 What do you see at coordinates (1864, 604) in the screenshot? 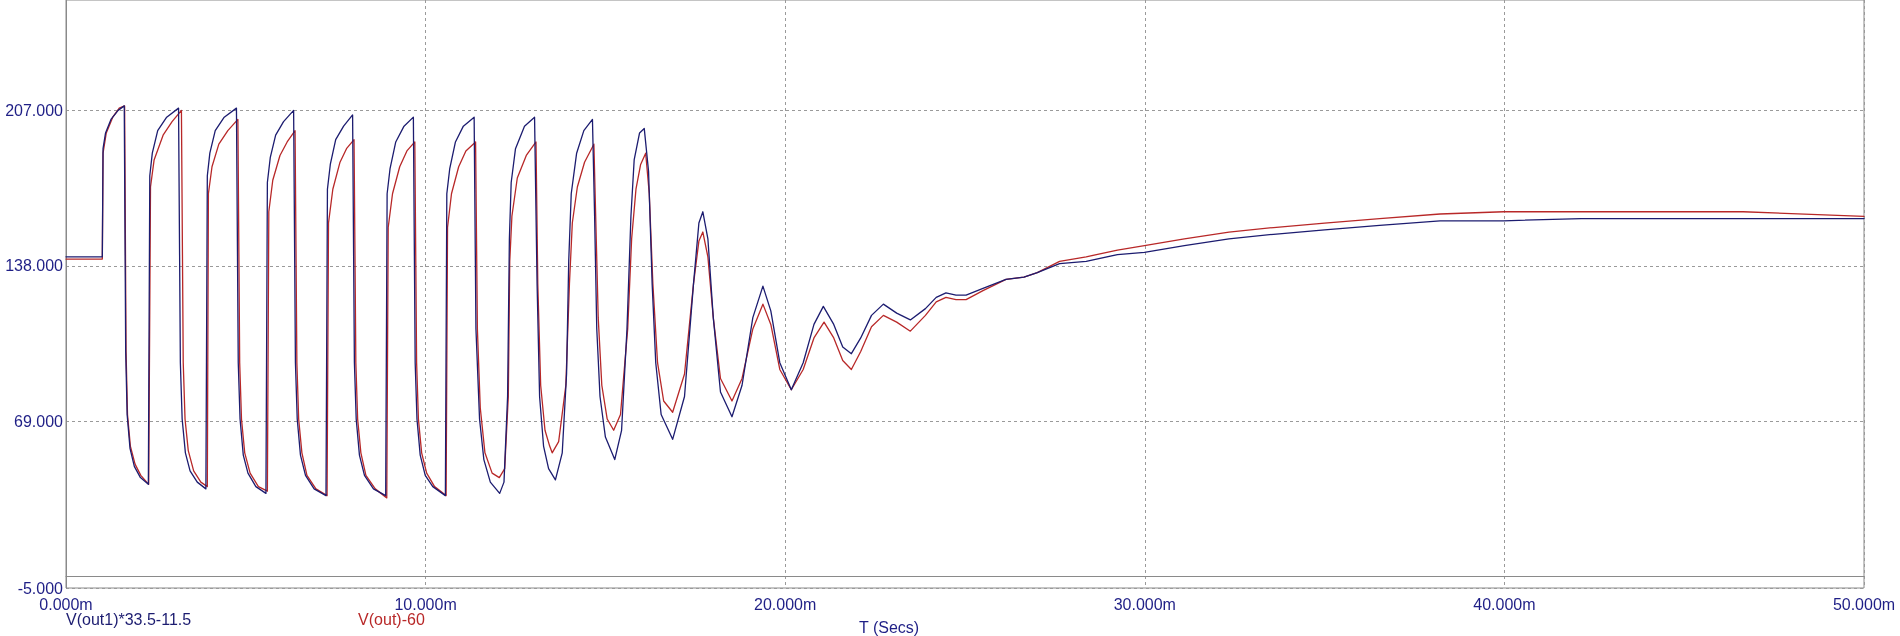
I see `x-tick-label: 50.000m` at bounding box center [1864, 604].